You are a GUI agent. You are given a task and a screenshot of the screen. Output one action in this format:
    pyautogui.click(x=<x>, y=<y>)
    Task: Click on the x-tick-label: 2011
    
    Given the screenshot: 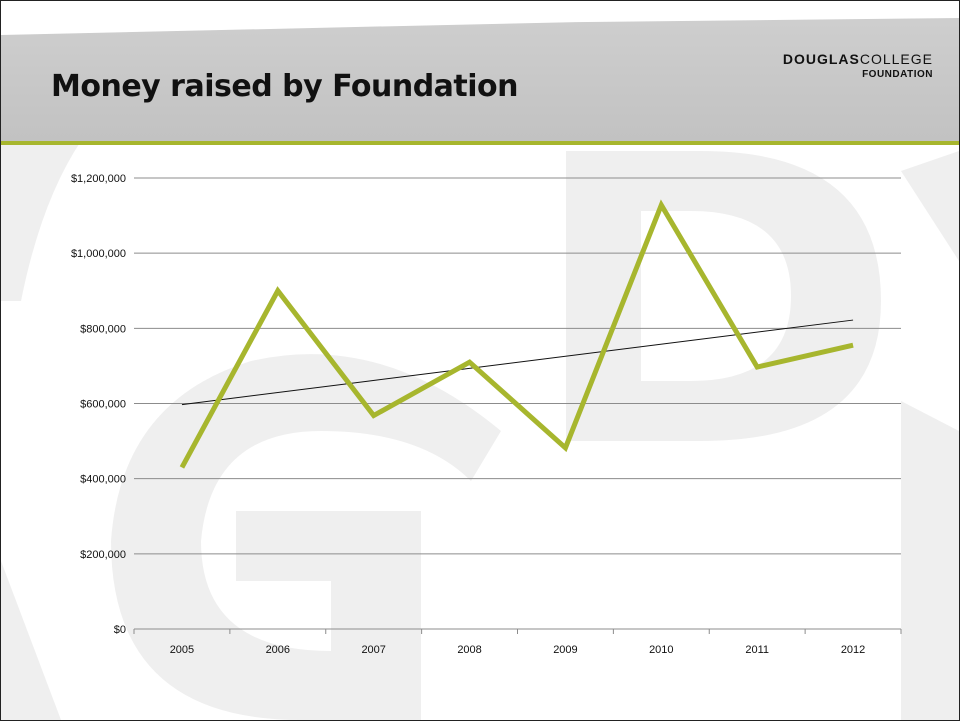 What is the action you would take?
    pyautogui.click(x=757, y=650)
    